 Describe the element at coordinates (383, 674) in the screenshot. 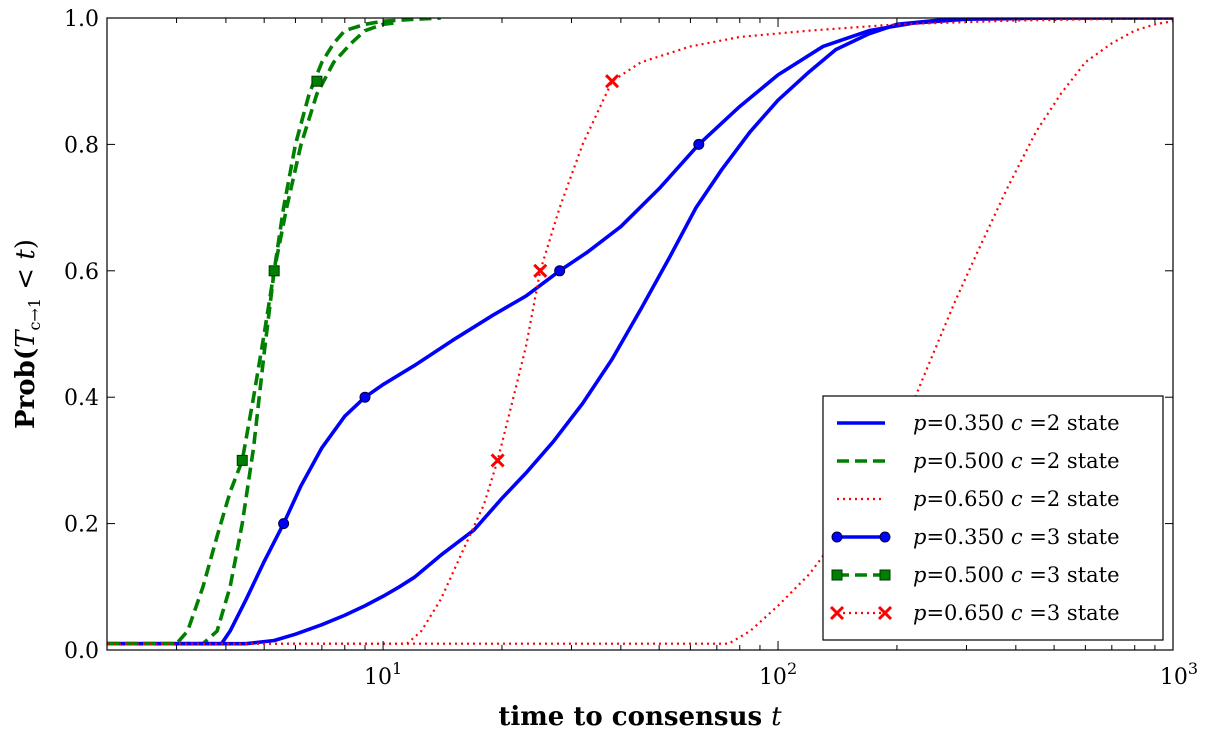

I see `x-tick-label: 10¹` at that location.